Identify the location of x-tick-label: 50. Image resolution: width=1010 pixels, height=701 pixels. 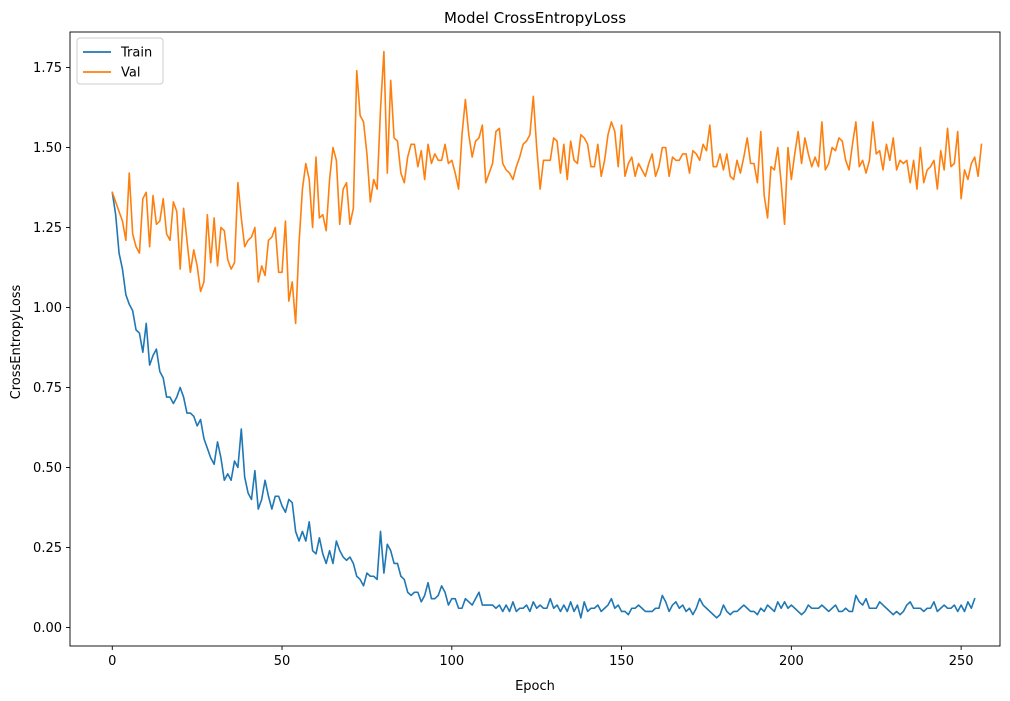
(282, 661).